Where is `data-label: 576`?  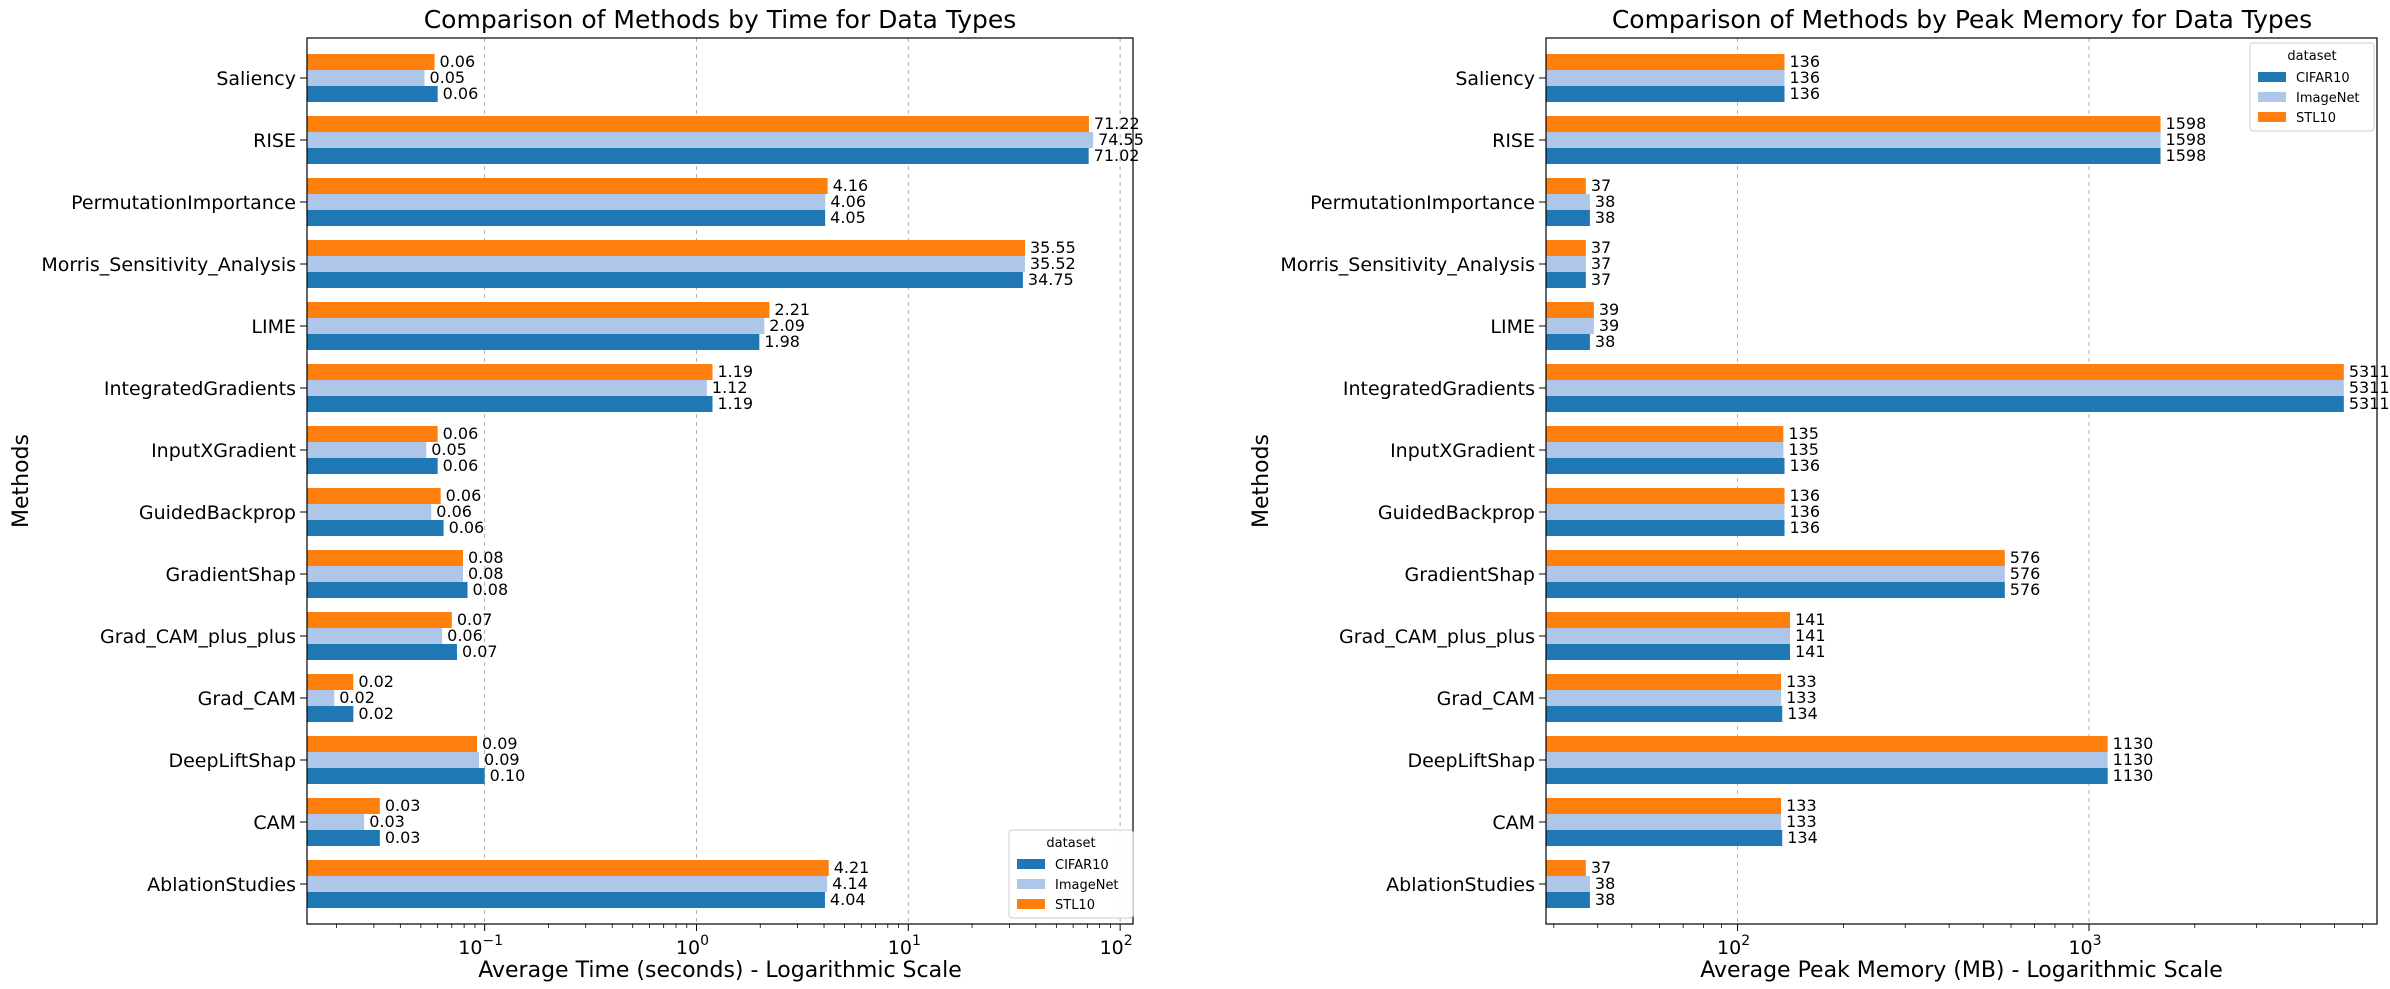 data-label: 576 is located at coordinates (2025, 557).